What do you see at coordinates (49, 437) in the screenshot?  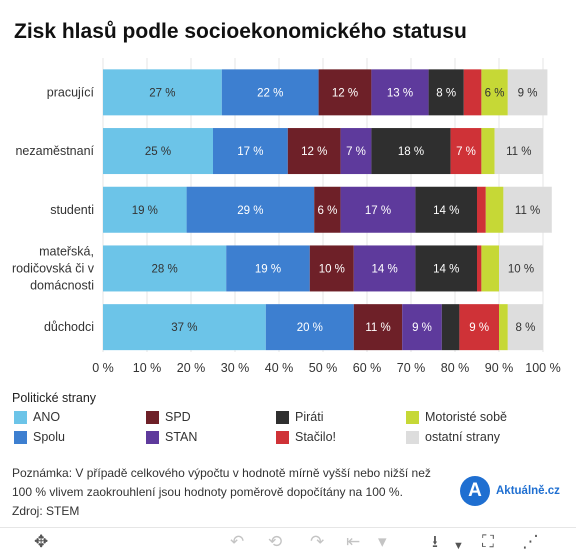 I see `legend-label: Spolu` at bounding box center [49, 437].